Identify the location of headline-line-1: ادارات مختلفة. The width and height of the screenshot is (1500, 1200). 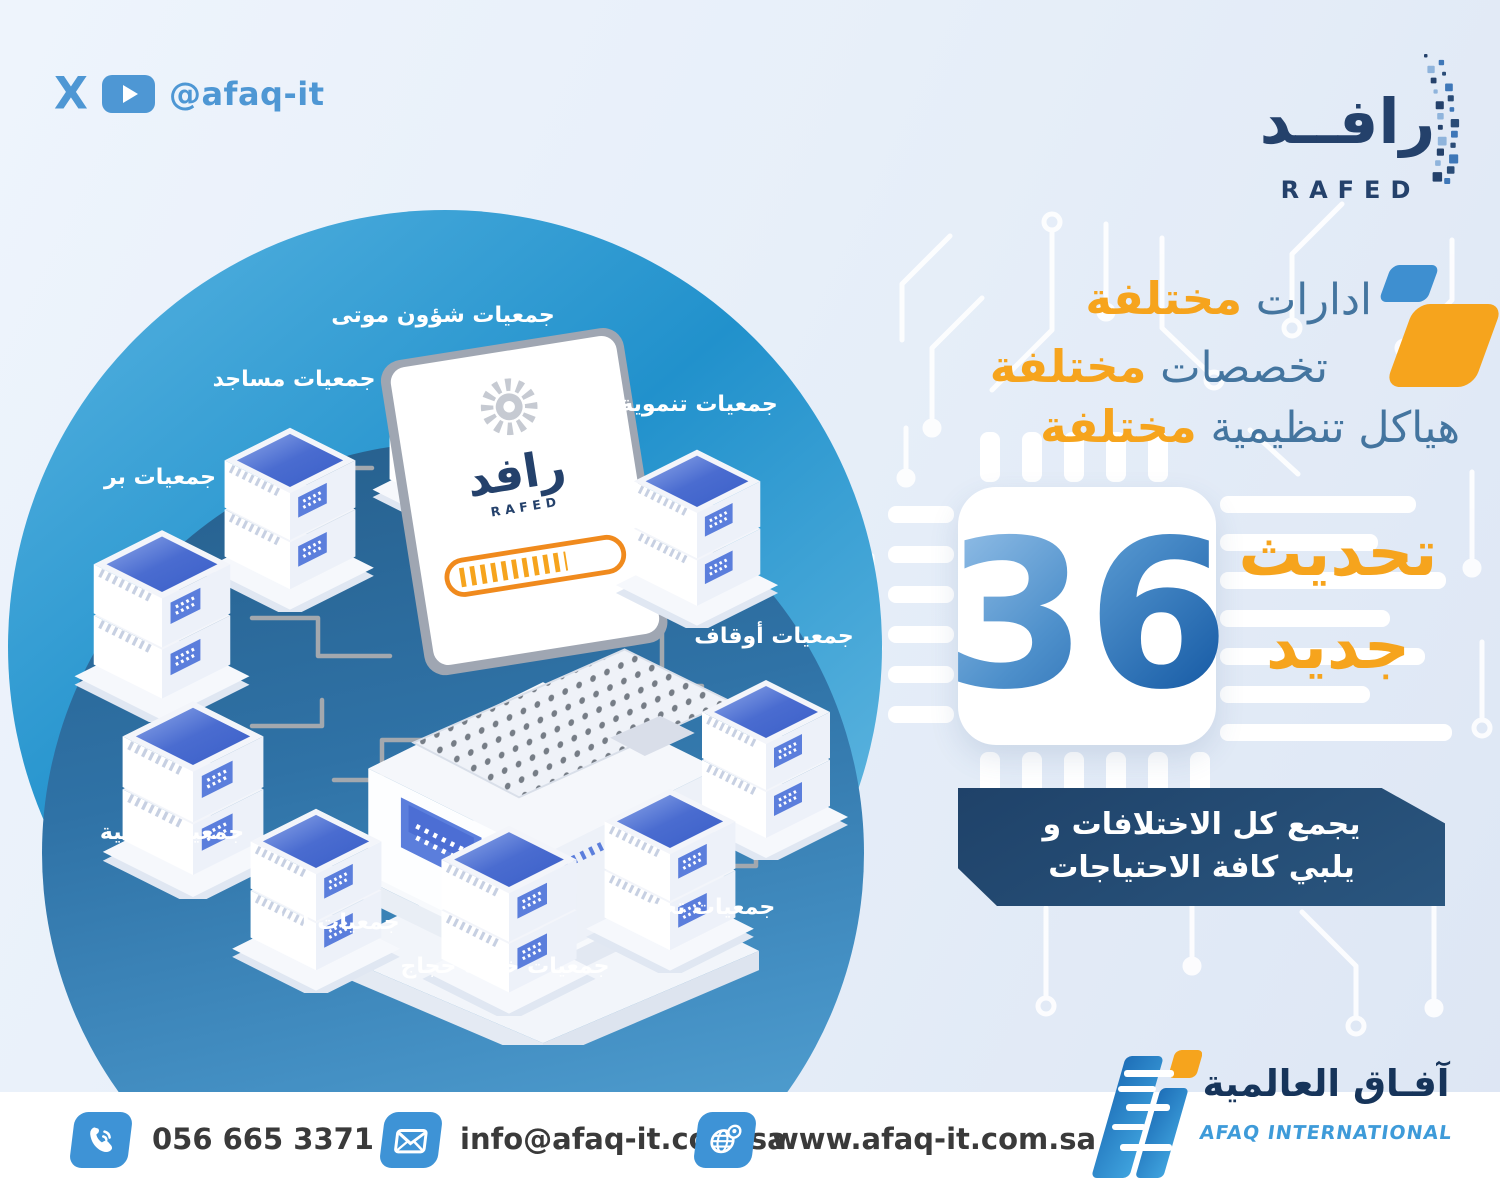
(1228, 298).